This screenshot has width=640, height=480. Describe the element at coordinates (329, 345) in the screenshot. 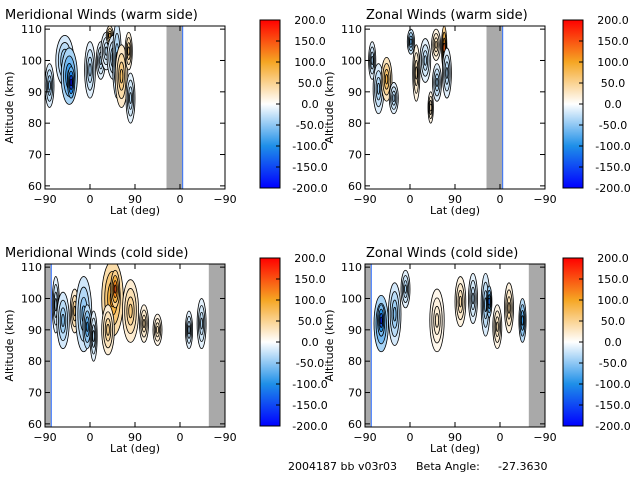

I see `y-axis-label: Altitude (km)` at that location.